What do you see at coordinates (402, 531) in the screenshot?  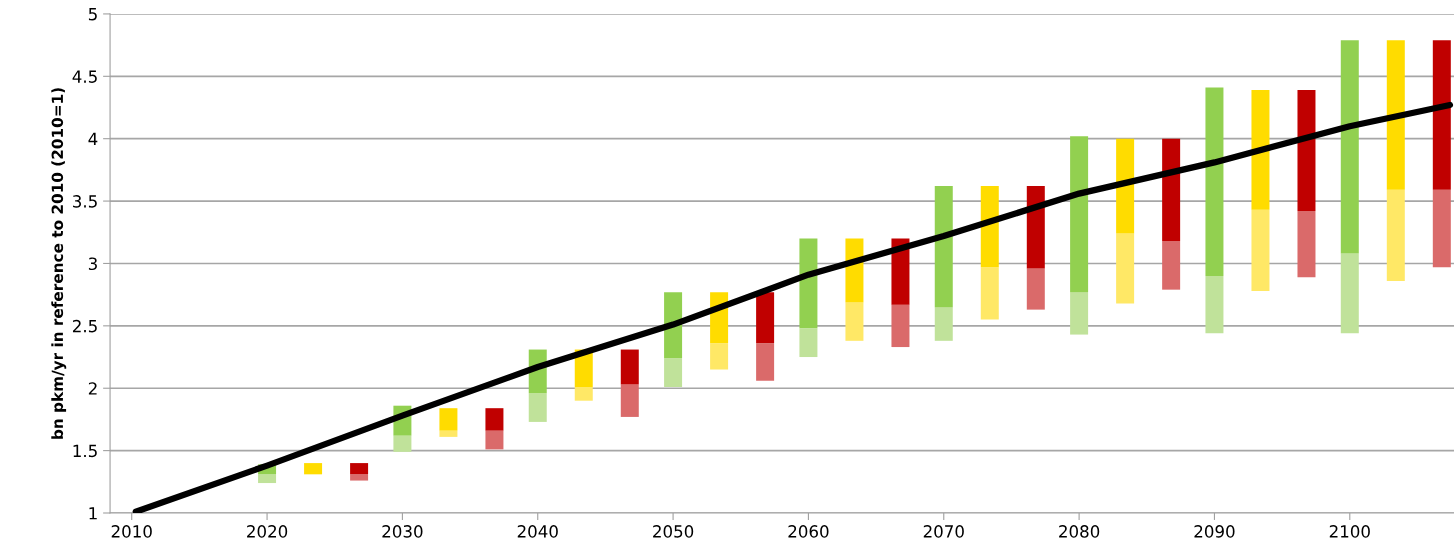 I see `x-tick-label: 2030` at bounding box center [402, 531].